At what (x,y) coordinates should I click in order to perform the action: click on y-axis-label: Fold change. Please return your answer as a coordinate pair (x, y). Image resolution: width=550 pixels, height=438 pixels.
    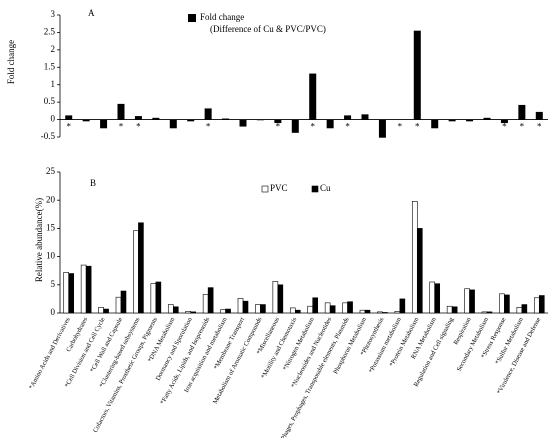
    Looking at the image, I should click on (11, 62).